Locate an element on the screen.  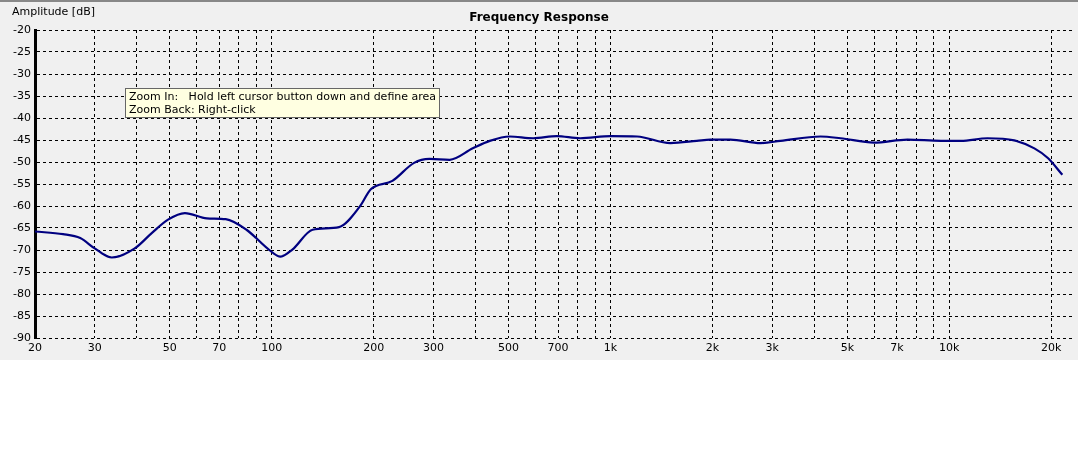
x-tick-label: 2k is located at coordinates (712, 348).